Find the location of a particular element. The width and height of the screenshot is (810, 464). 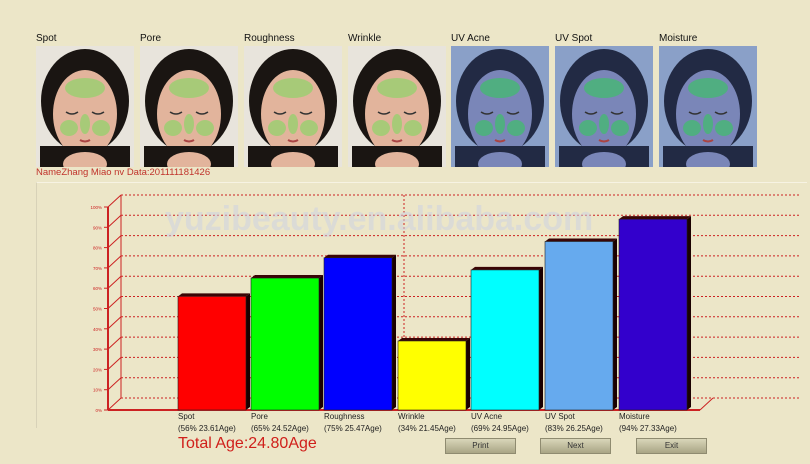

bar-uv-spot is located at coordinates (579, 326).